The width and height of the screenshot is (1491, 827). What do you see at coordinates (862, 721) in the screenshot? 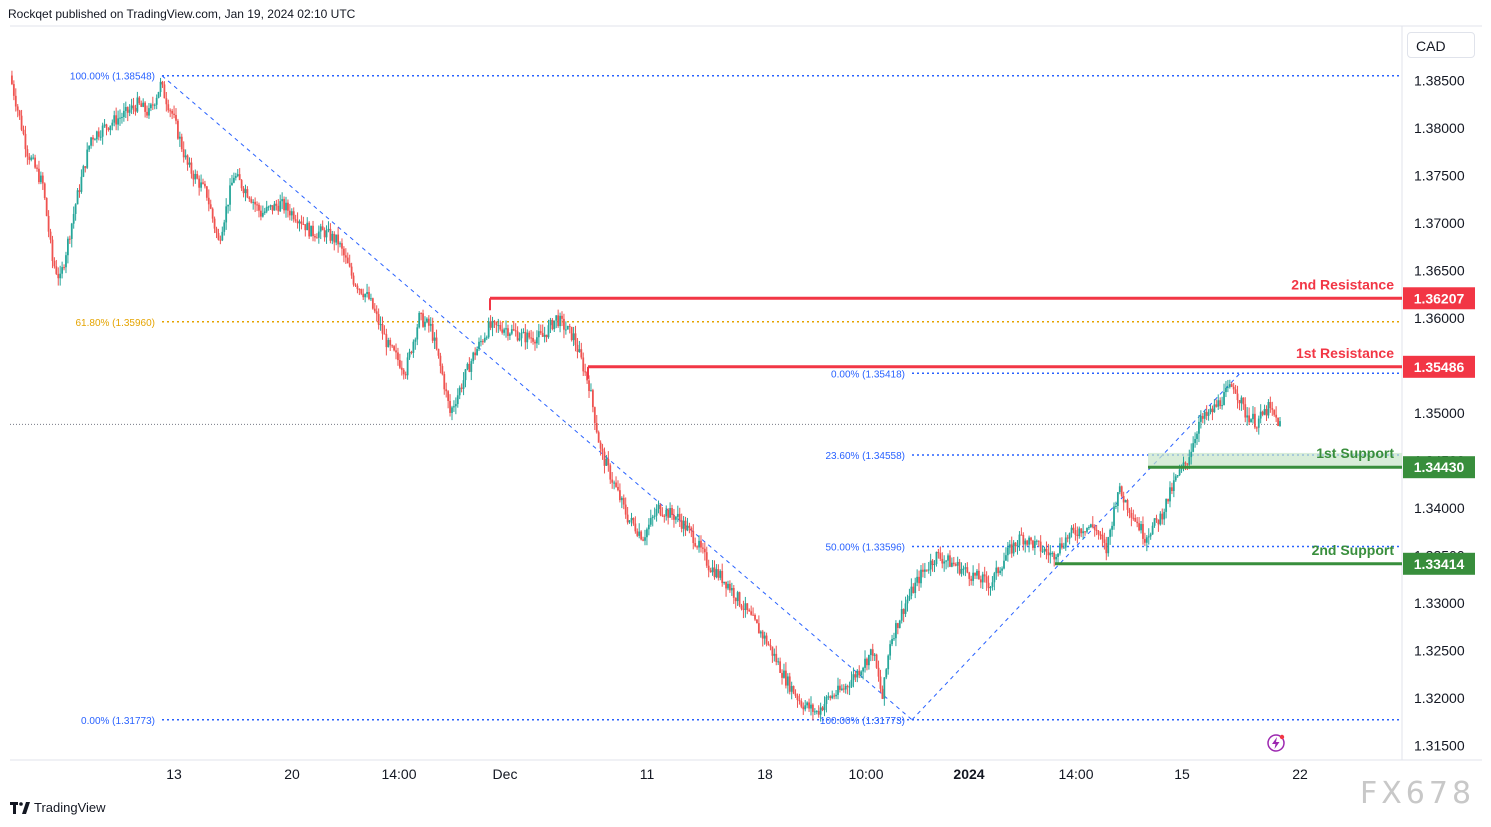
I see `fib-level-label: 100.00% (1.31773)` at bounding box center [862, 721].